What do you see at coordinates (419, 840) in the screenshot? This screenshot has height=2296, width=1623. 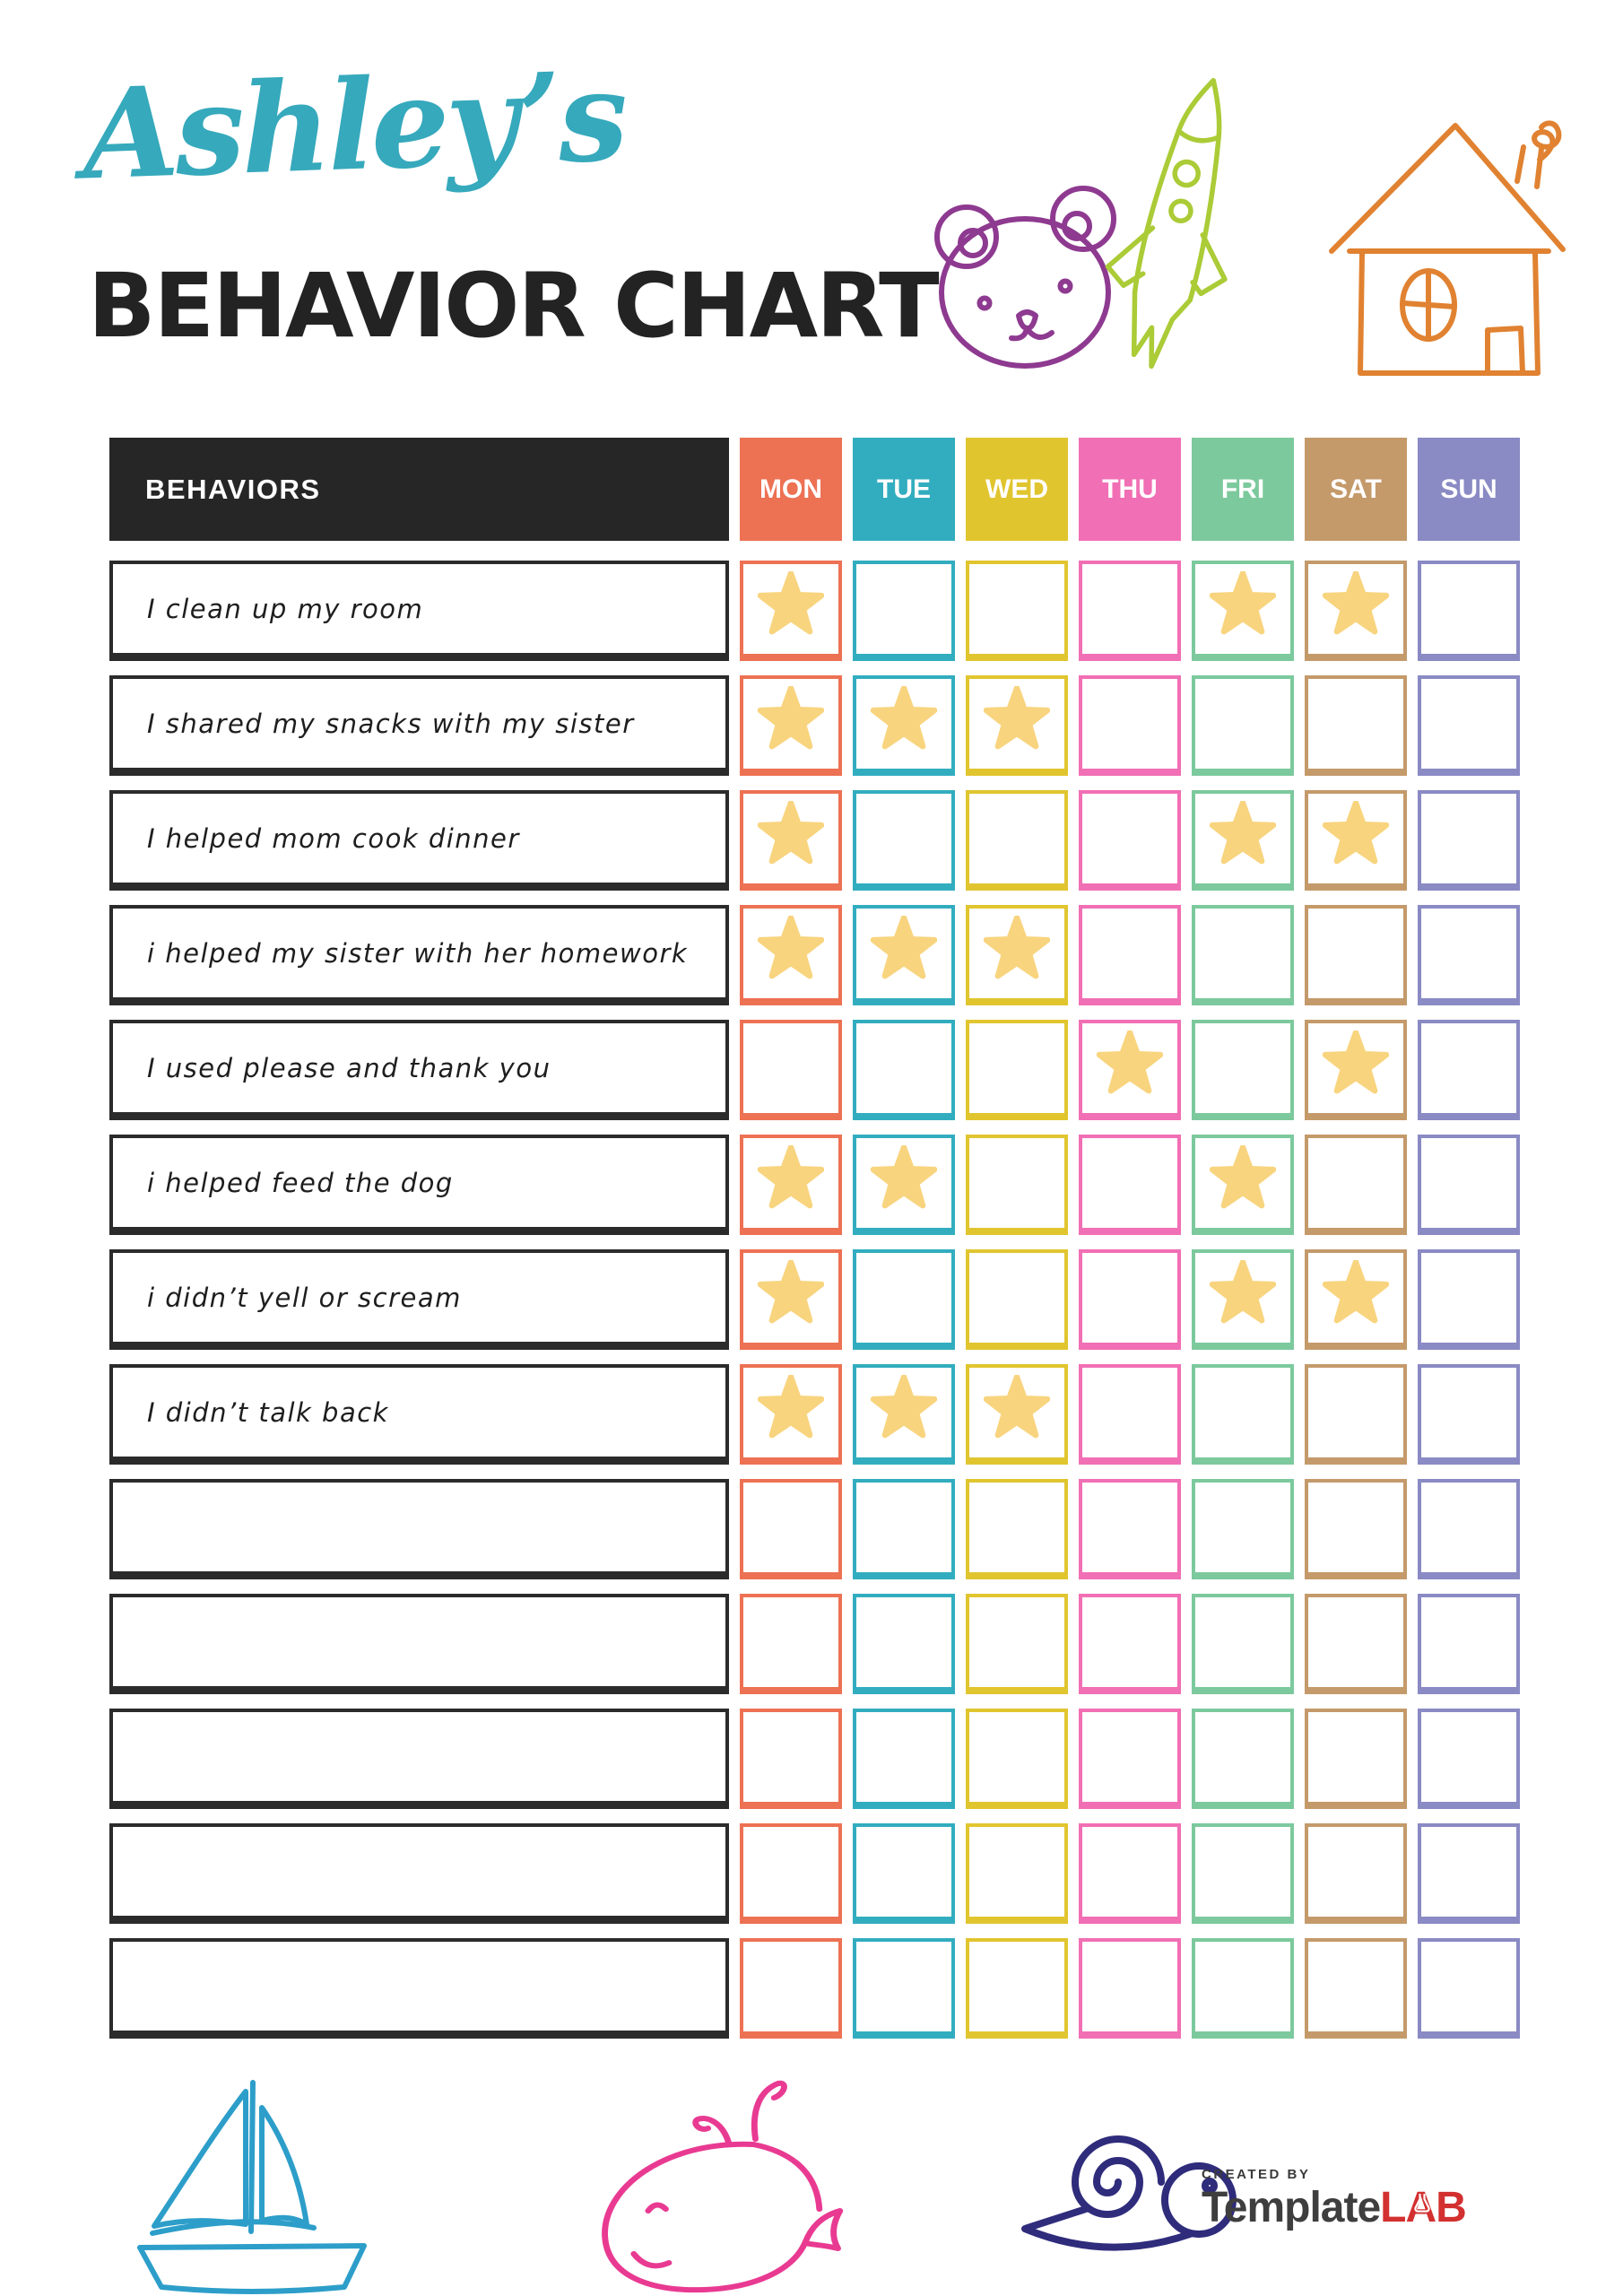 I see `behavior-cell: I helped mom cook dinner` at bounding box center [419, 840].